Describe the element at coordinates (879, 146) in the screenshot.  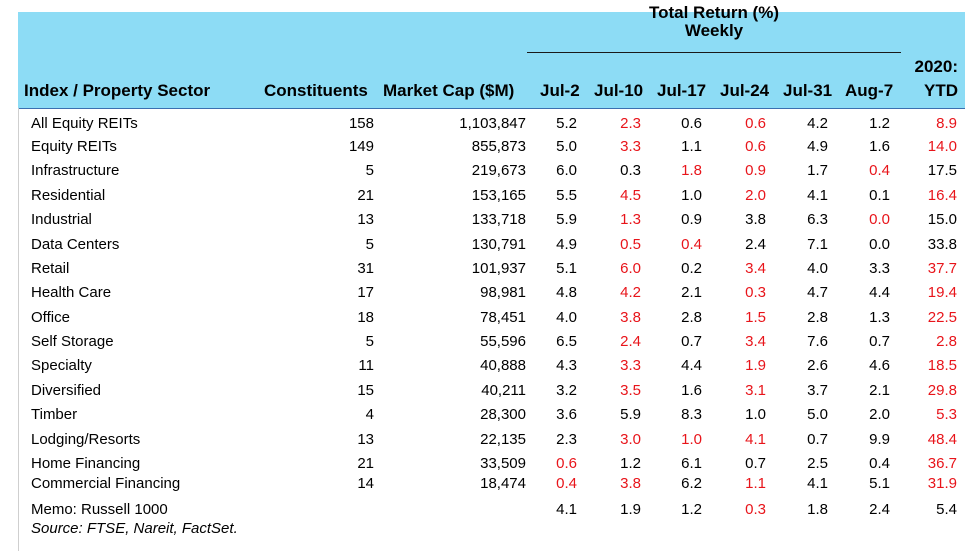
I see `weekly-return-cell: 1.6` at that location.